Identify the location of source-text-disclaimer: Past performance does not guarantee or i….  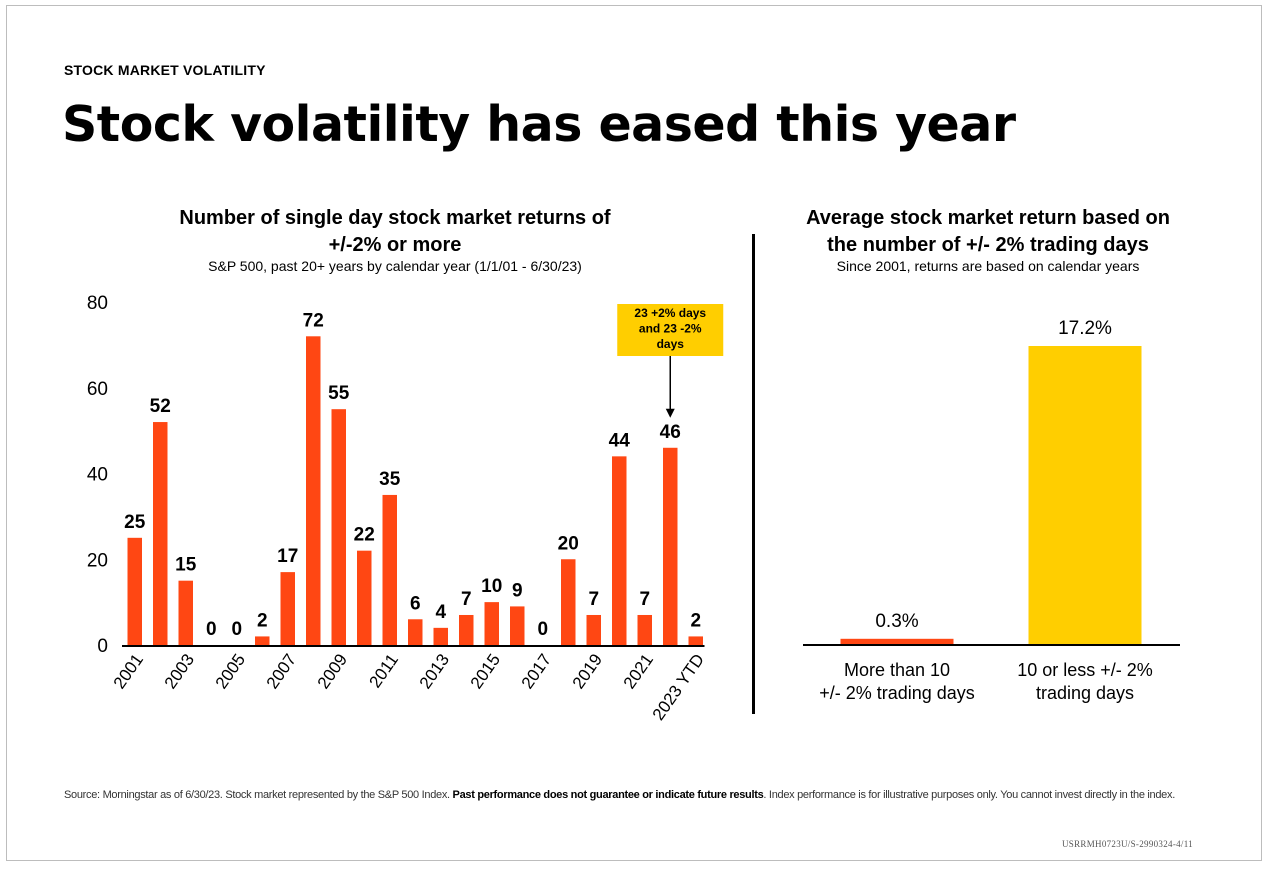
(608, 795).